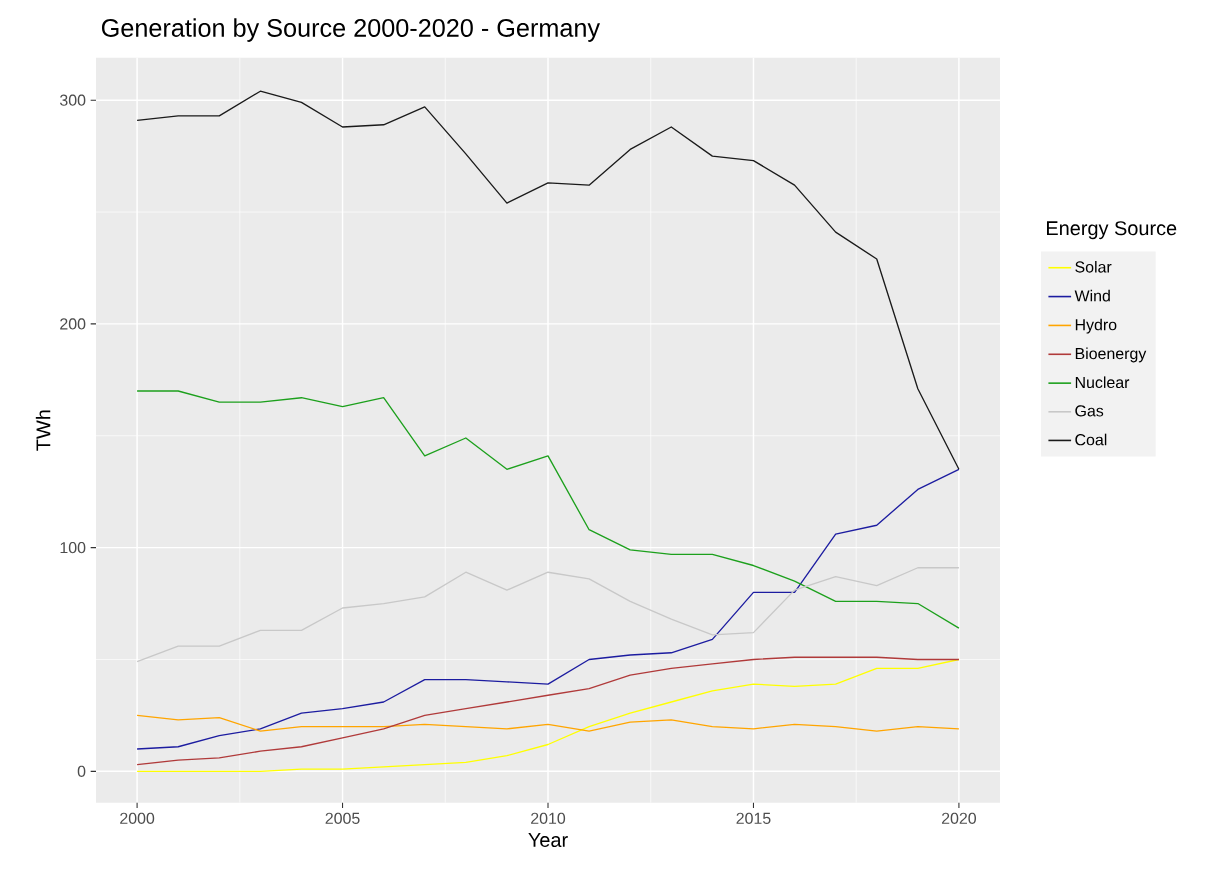 This screenshot has height=870, width=1217. Describe the element at coordinates (1093, 266) in the screenshot. I see `legend-label: Solar` at that location.